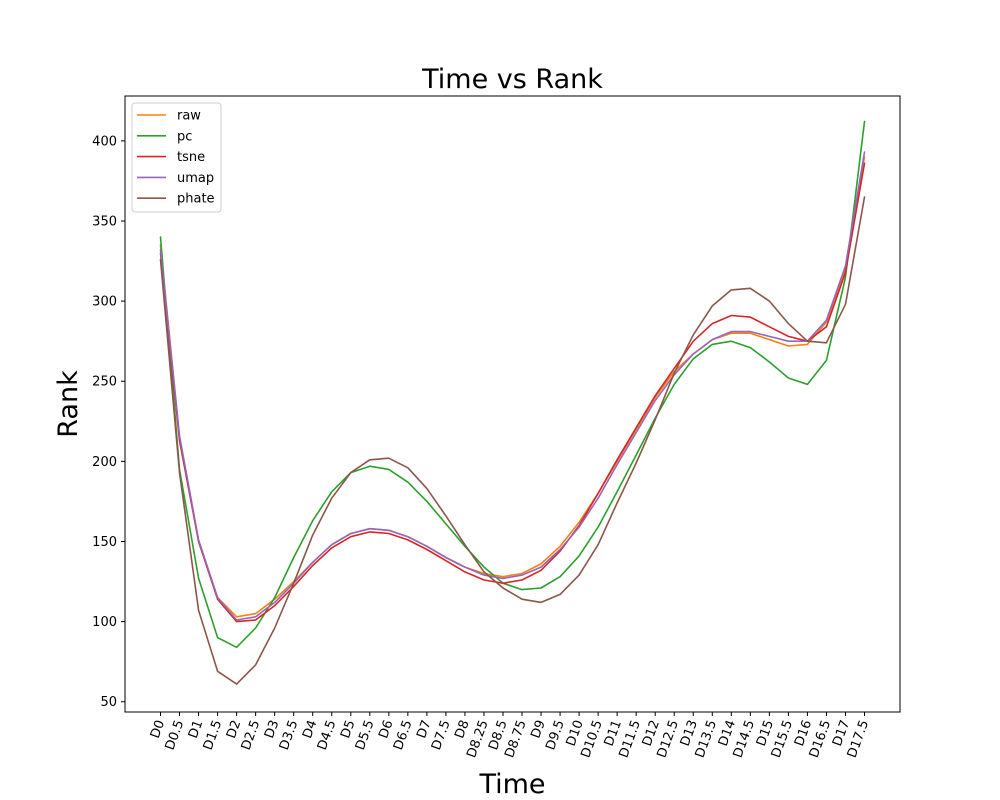  I want to click on y-axis: 50 100 150 200 250 300 350 400, so click(108, 422).